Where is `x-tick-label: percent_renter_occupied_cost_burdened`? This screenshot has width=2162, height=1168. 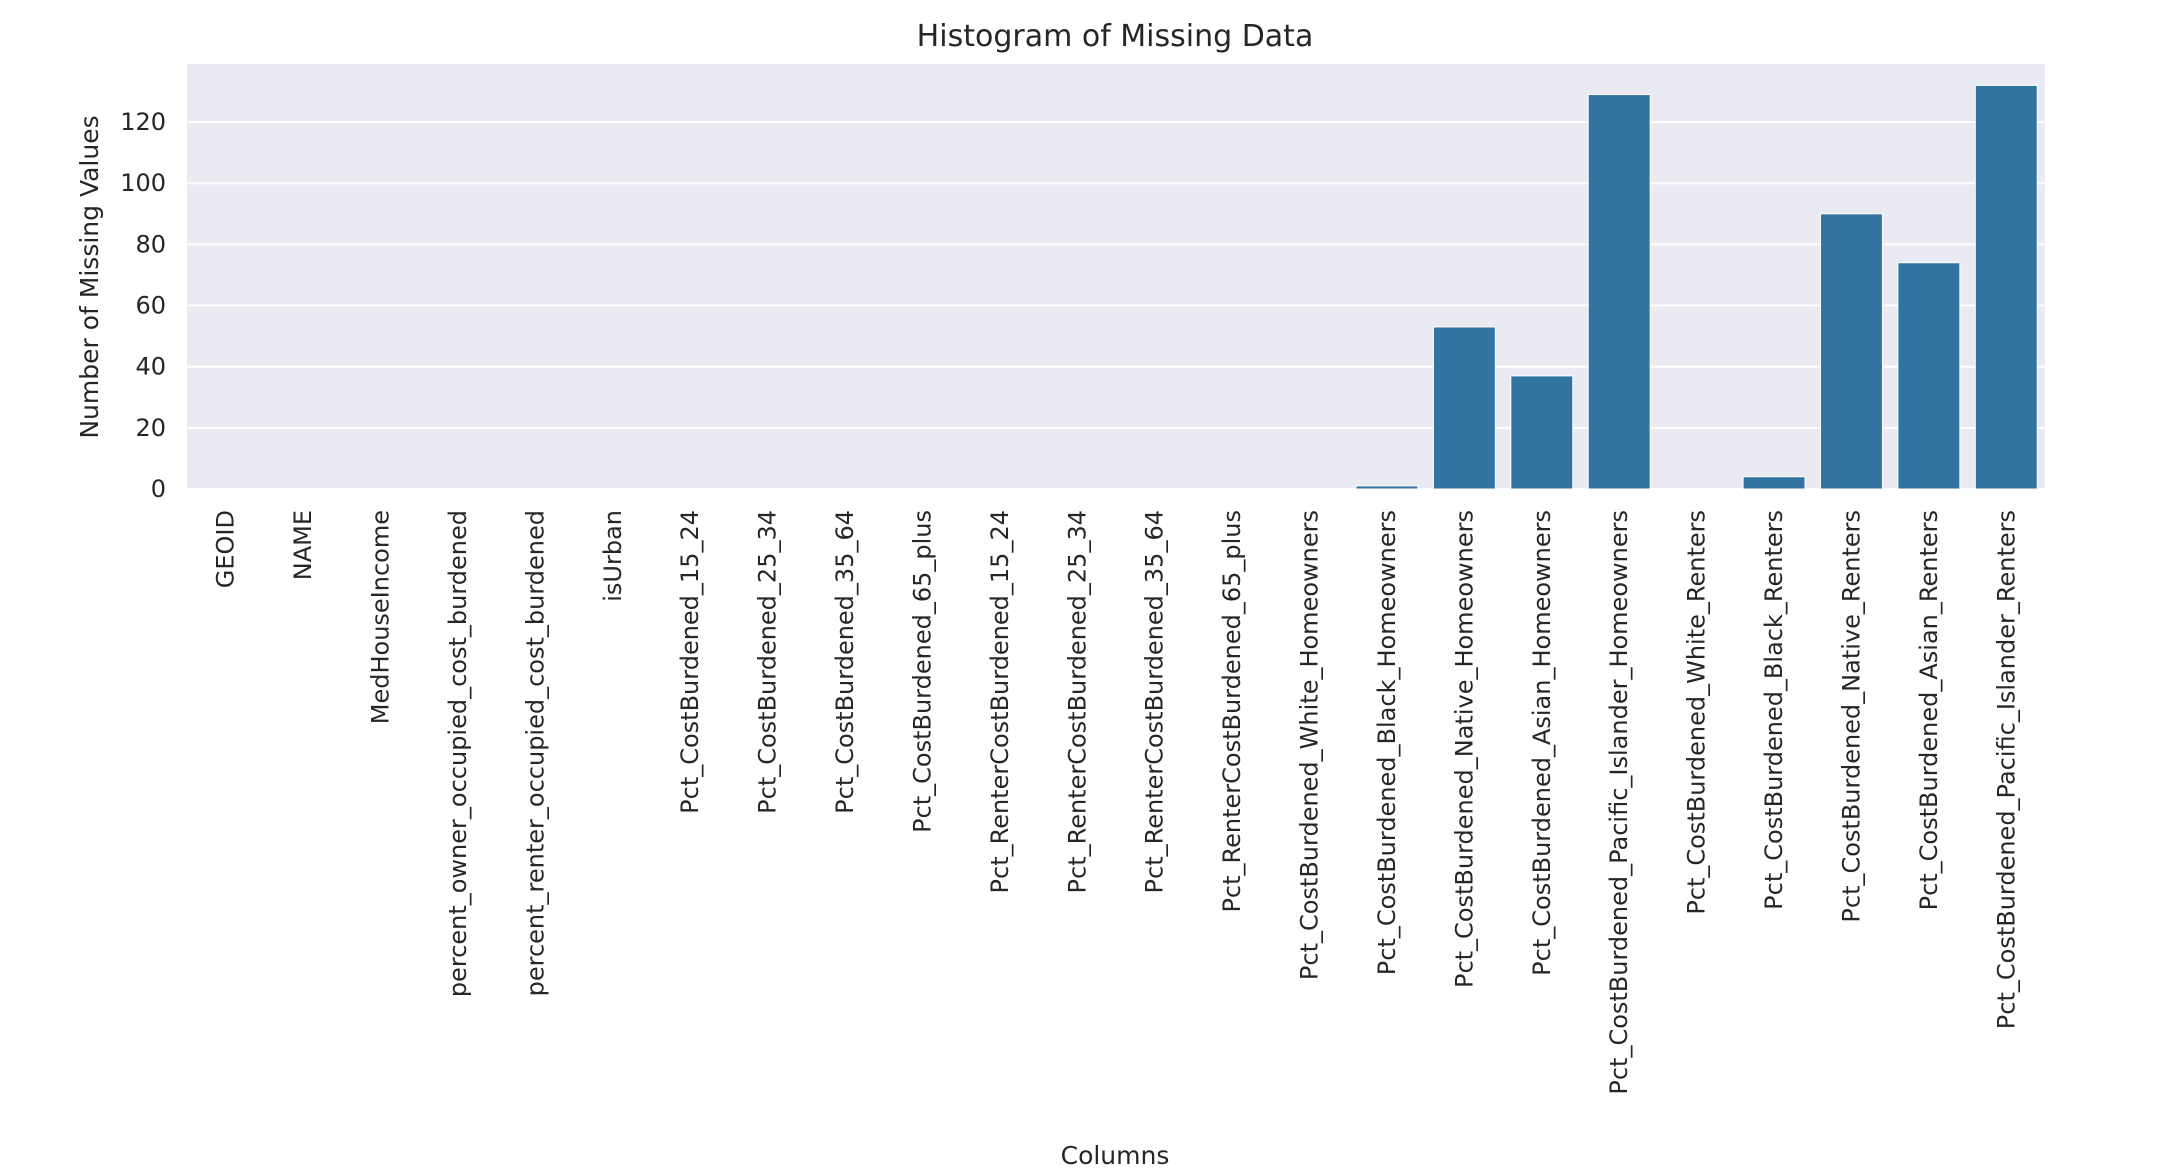 x-tick-label: percent_renter_occupied_cost_burdened is located at coordinates (535, 753).